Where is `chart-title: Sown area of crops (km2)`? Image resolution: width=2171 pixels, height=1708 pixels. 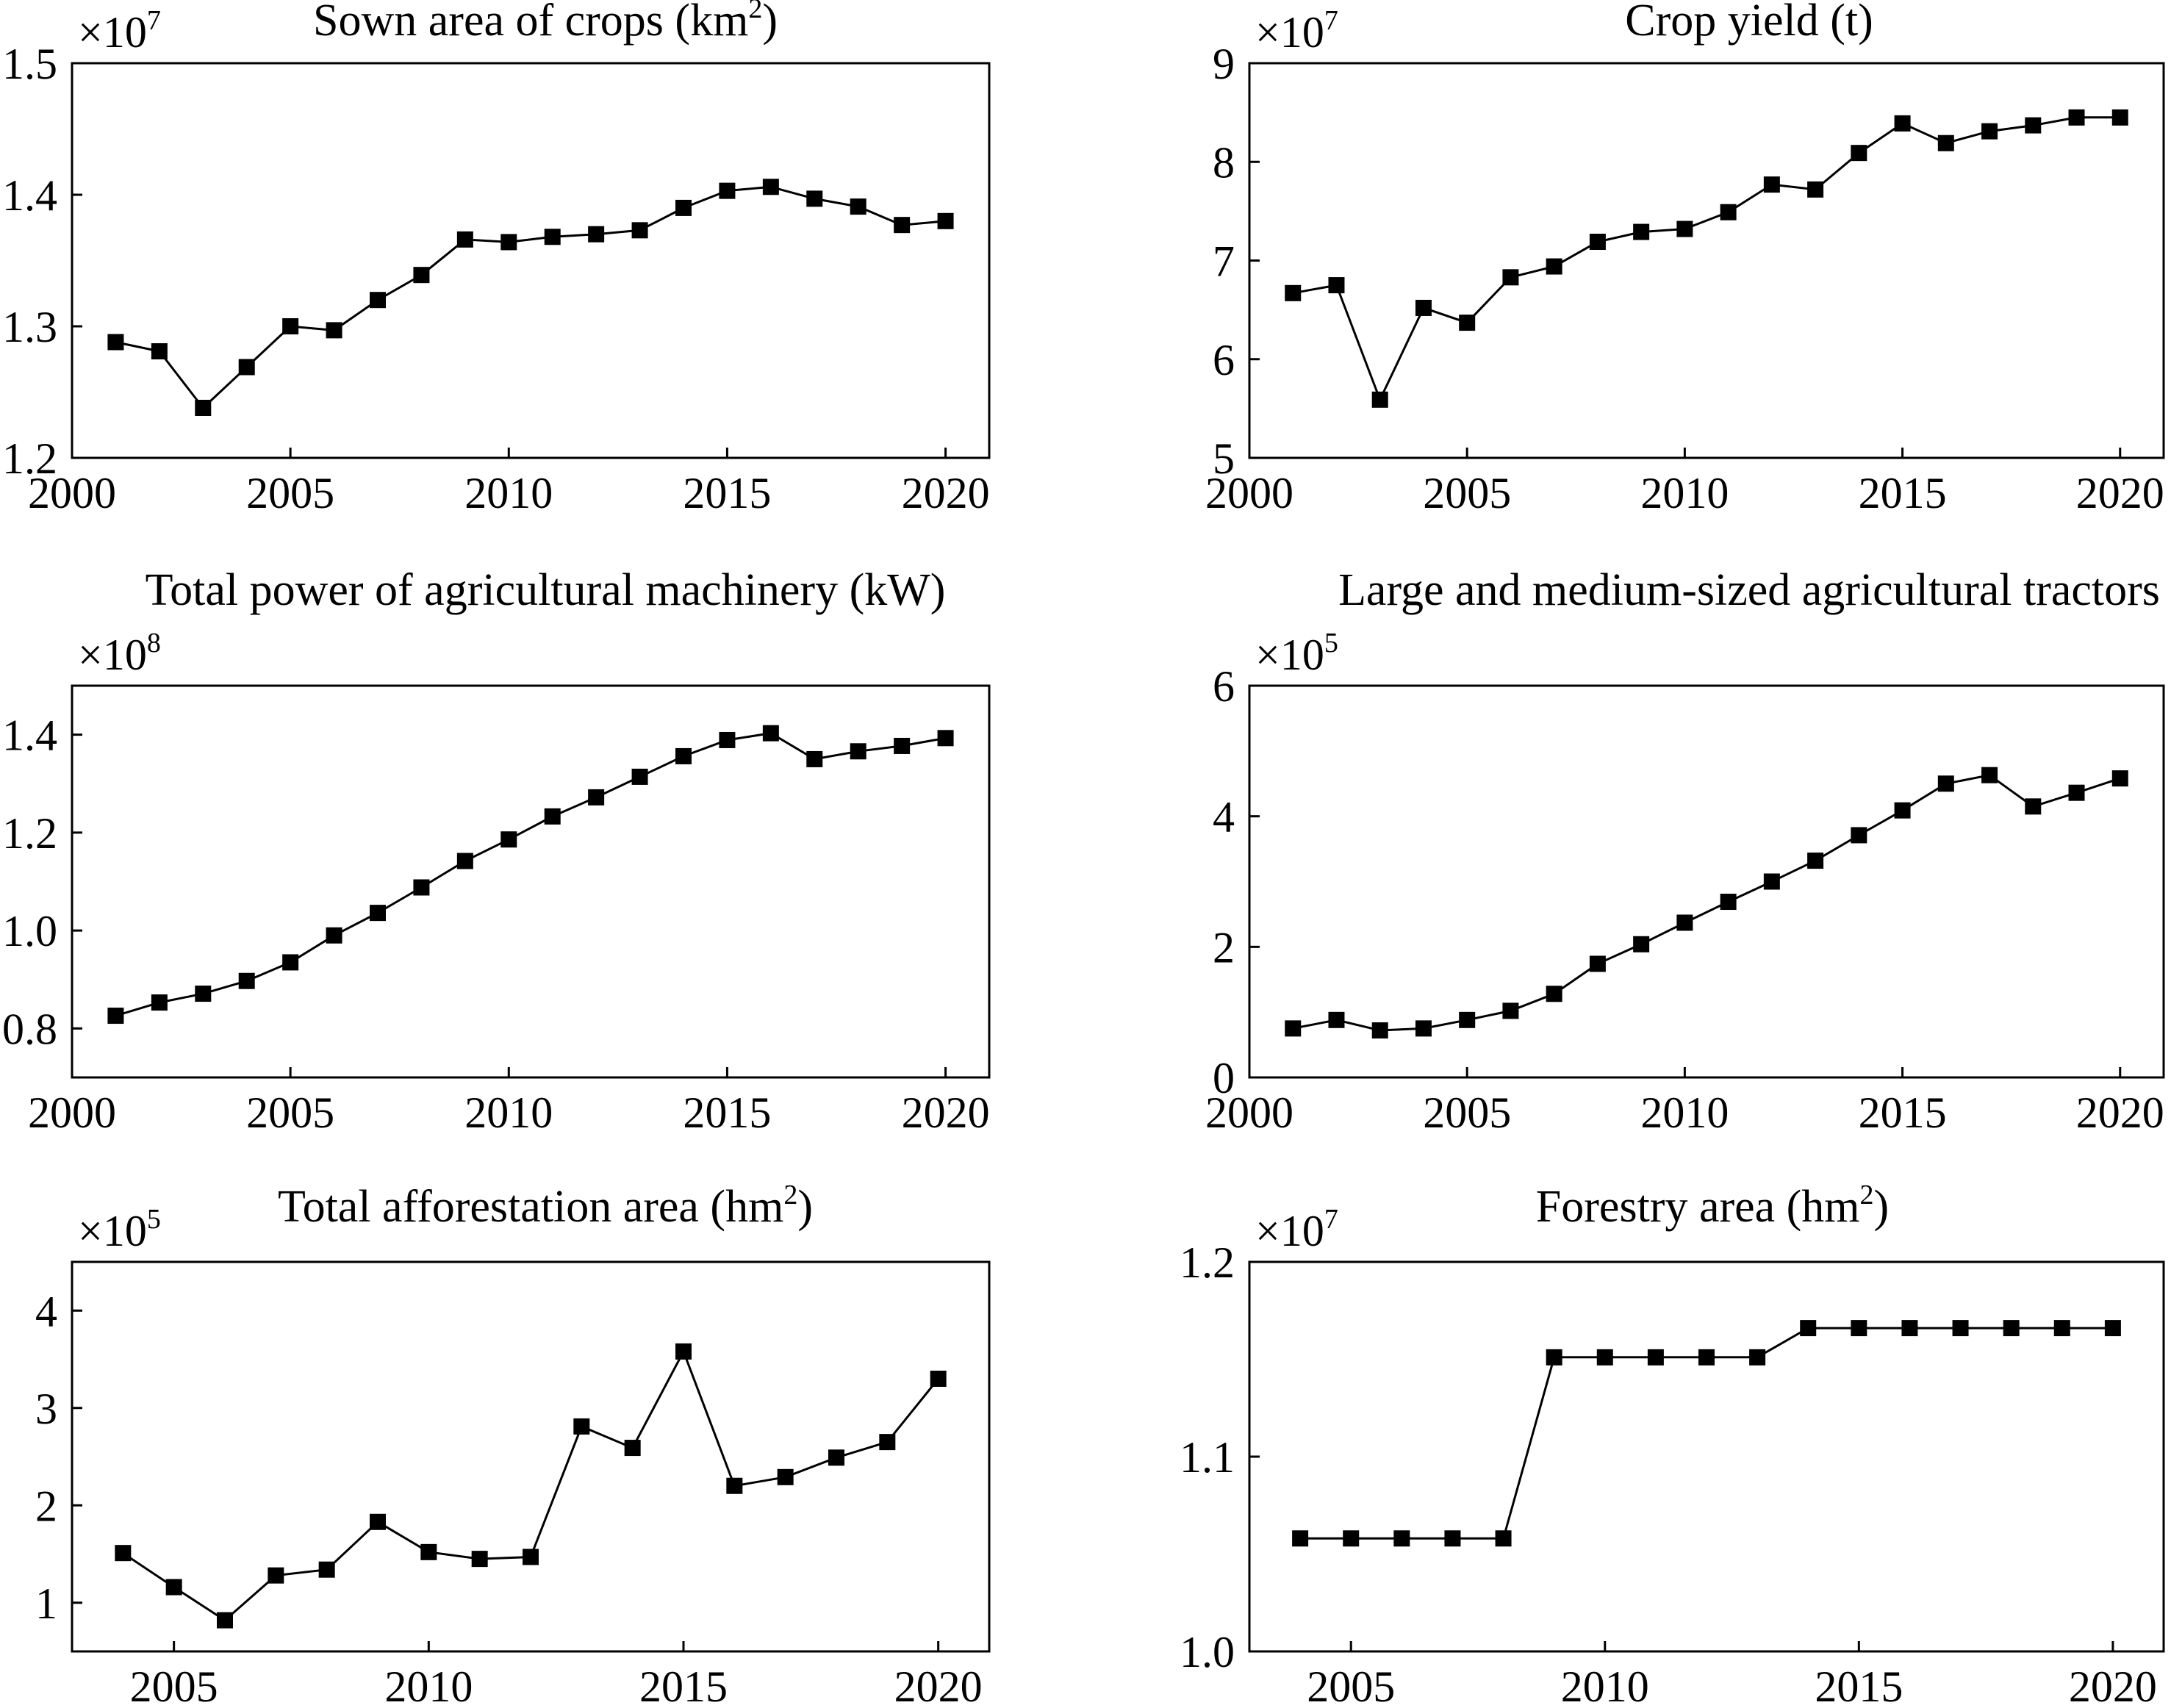
chart-title: Sown area of crops (km2) is located at coordinates (545, 23).